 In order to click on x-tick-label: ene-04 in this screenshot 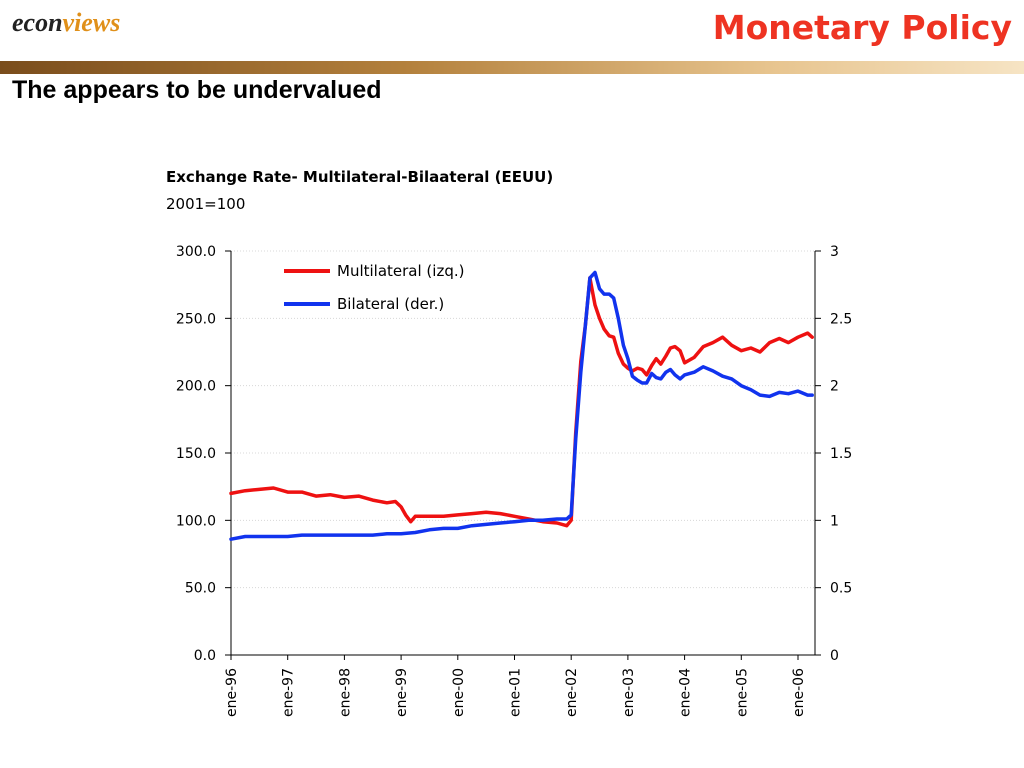, I will do `click(686, 692)`.